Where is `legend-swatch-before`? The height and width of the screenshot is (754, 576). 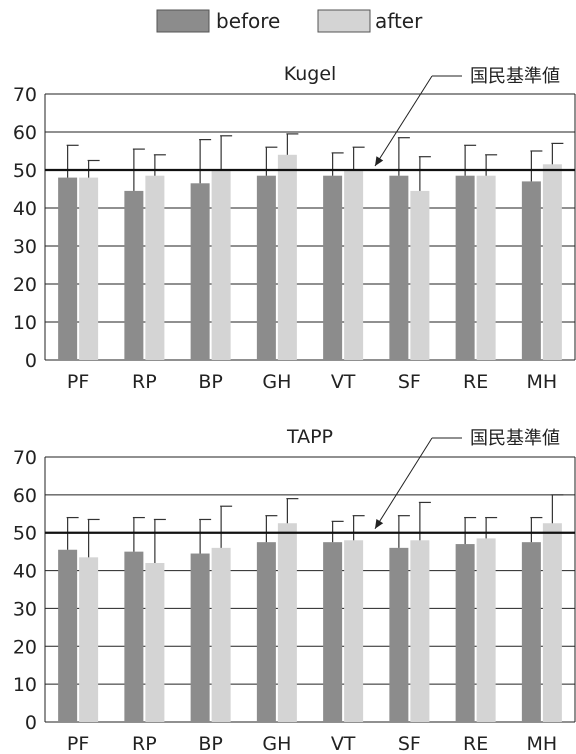
legend-swatch-before is located at coordinates (183, 21).